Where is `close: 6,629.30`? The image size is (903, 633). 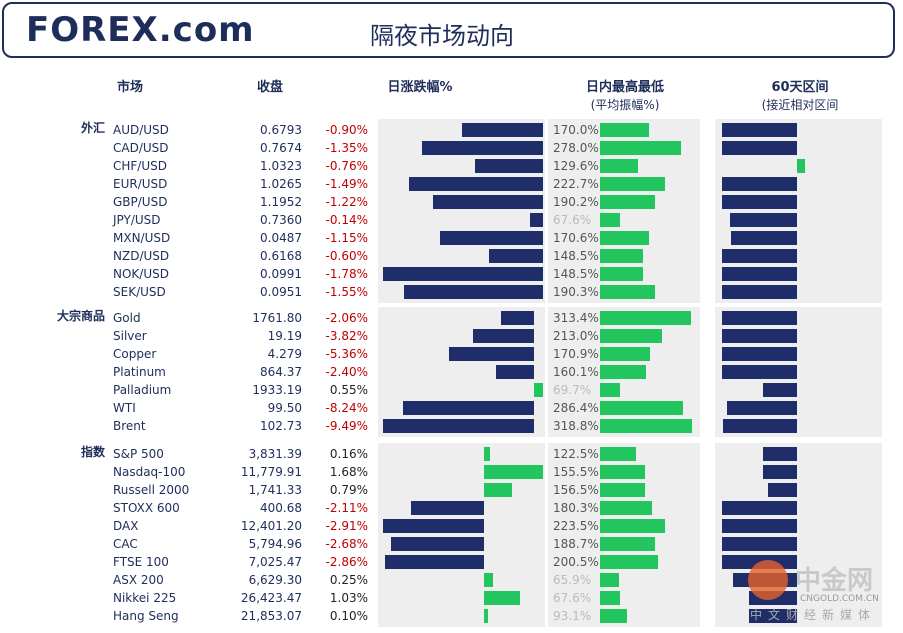 close: 6,629.30 is located at coordinates (275, 580).